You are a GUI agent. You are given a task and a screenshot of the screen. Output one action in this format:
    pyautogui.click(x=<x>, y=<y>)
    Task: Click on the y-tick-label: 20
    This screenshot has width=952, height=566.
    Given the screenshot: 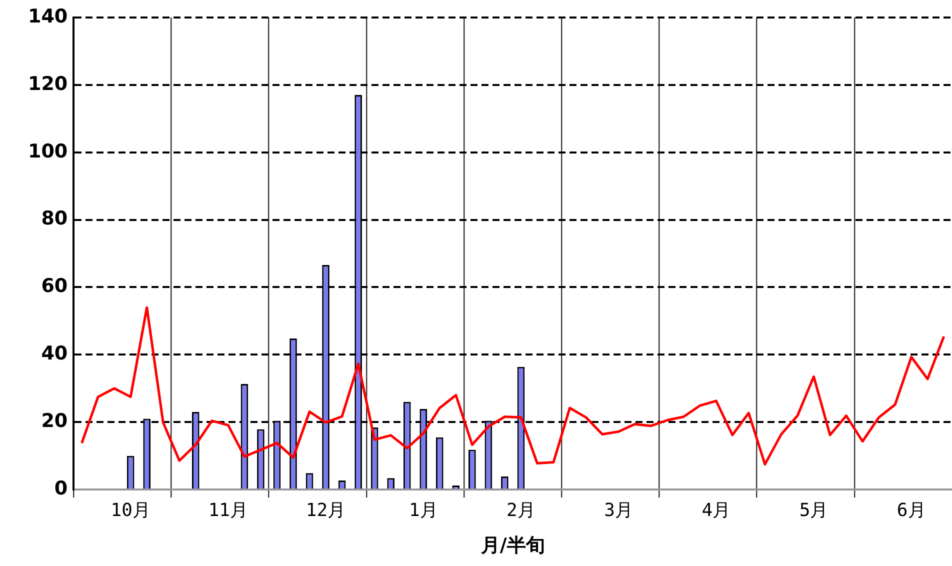 What is the action you would take?
    pyautogui.click(x=54, y=421)
    